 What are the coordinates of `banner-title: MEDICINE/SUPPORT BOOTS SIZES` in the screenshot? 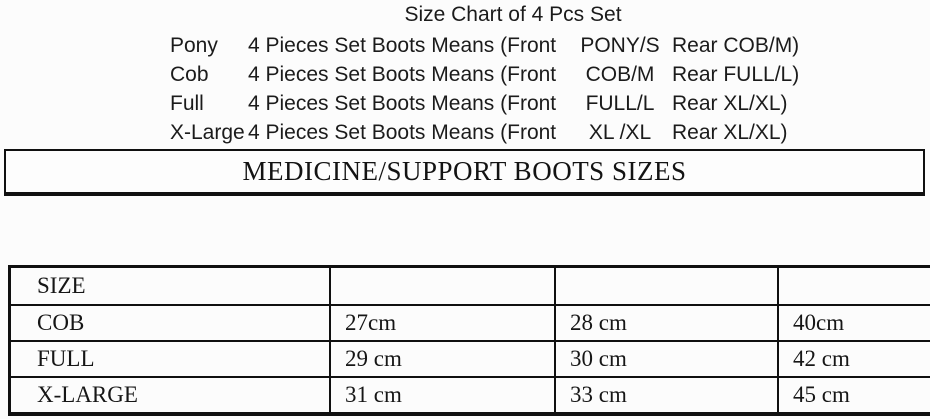 It's located at (464, 171).